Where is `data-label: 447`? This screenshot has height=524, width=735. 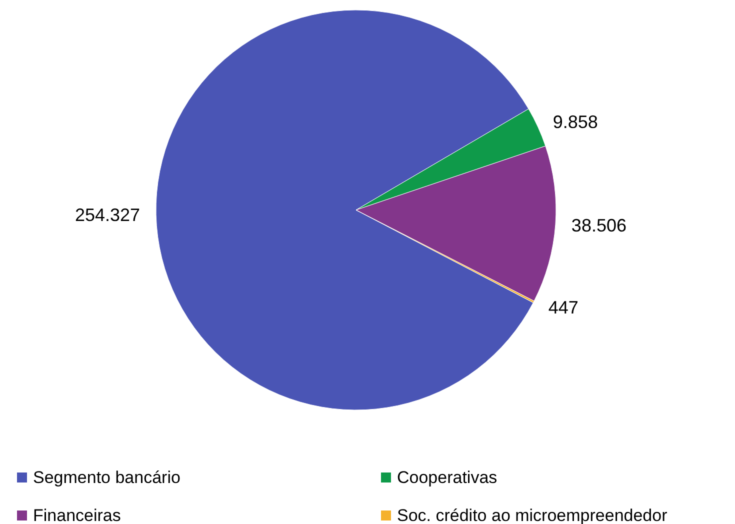
data-label: 447 is located at coordinates (563, 307).